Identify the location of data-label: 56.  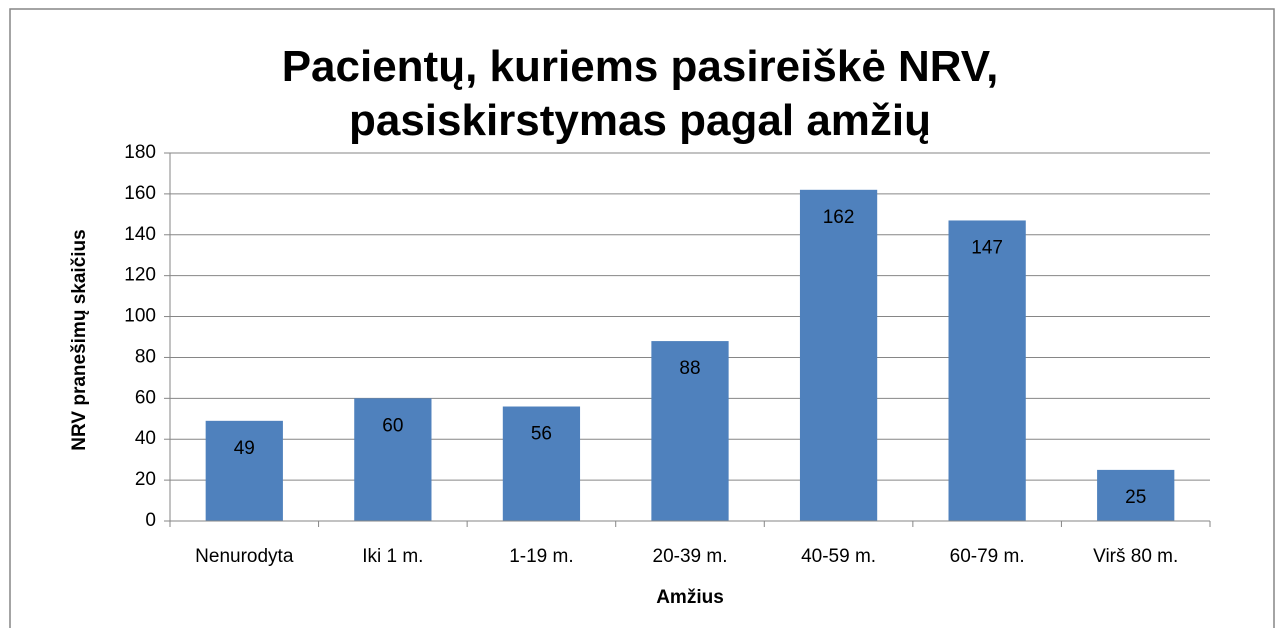
(541, 434).